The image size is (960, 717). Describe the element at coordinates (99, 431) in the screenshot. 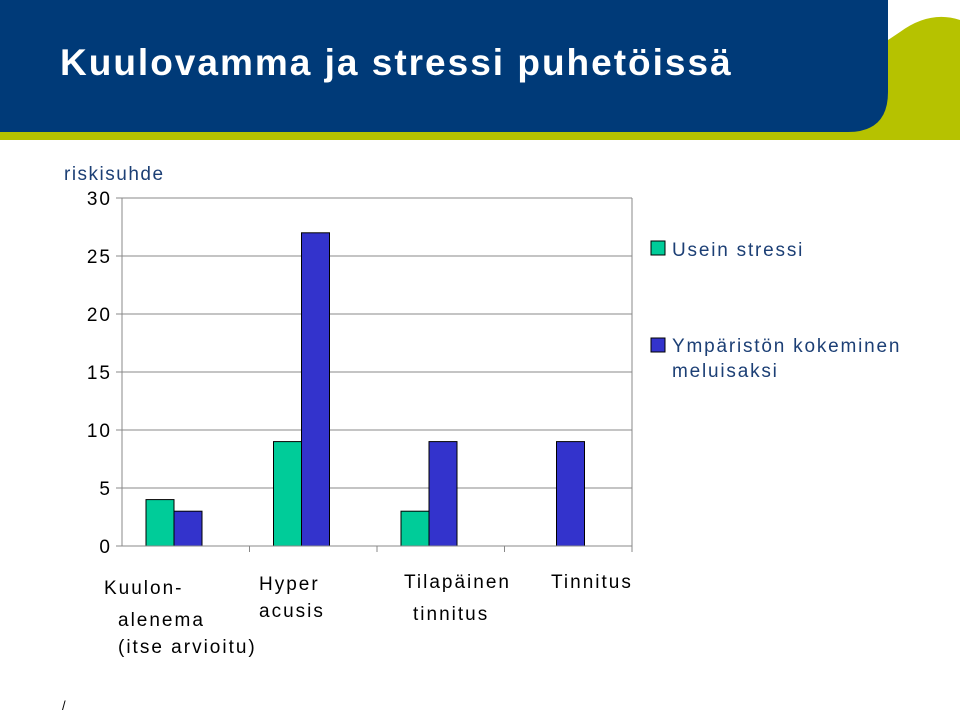

I see `y-tick-label: 10` at that location.